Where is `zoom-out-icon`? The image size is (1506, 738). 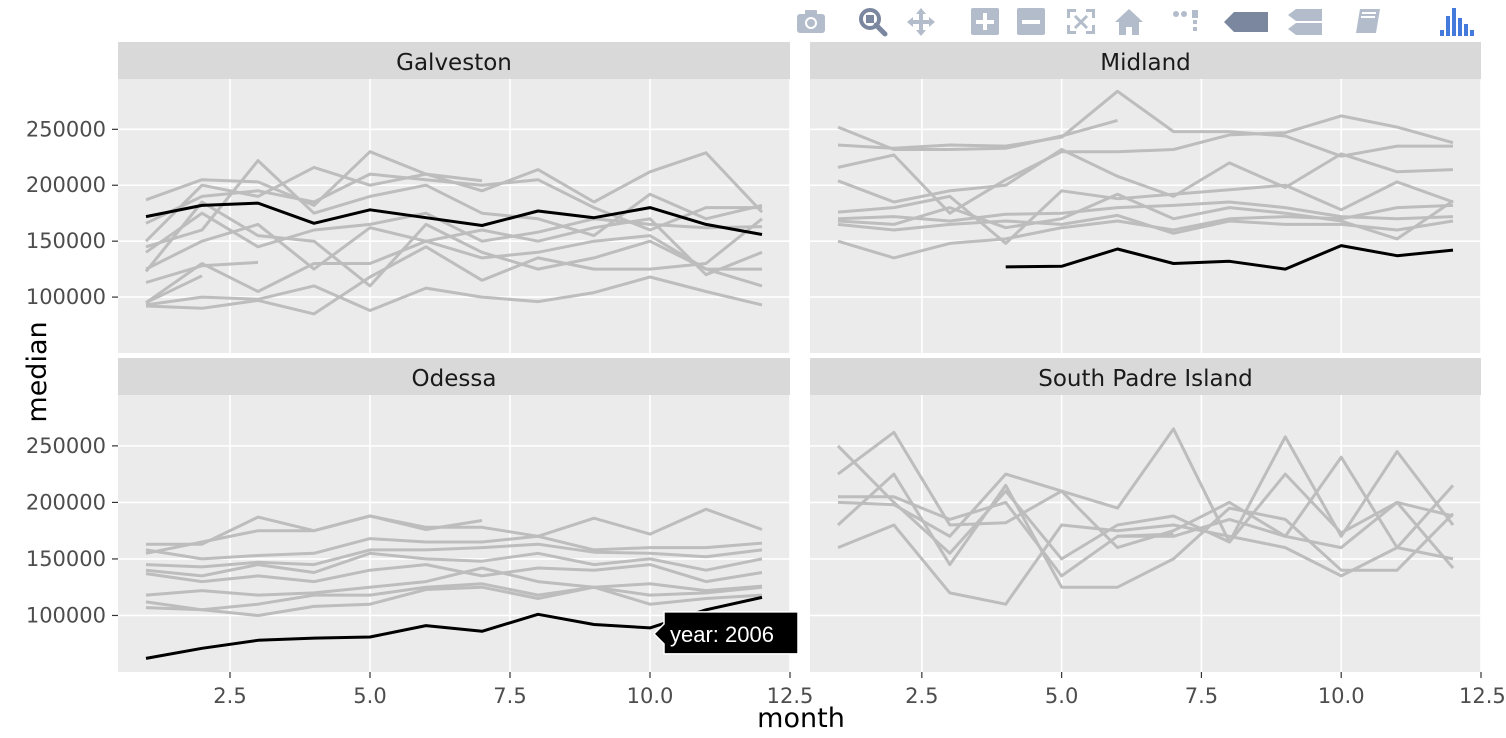
zoom-out-icon is located at coordinates (1031, 21).